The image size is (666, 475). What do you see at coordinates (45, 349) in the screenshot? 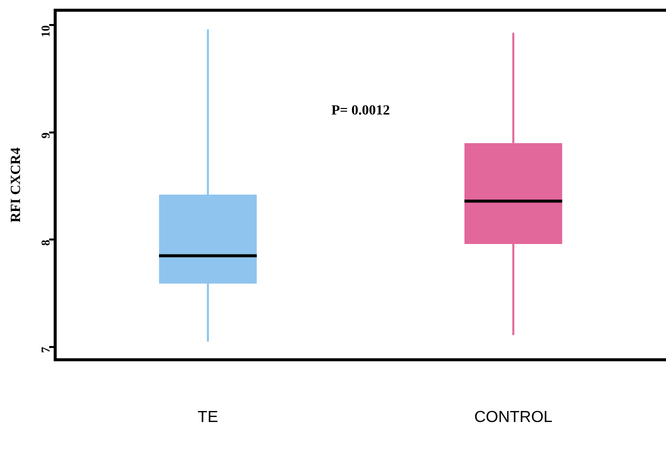
I see `y-tick-label: 7` at bounding box center [45, 349].